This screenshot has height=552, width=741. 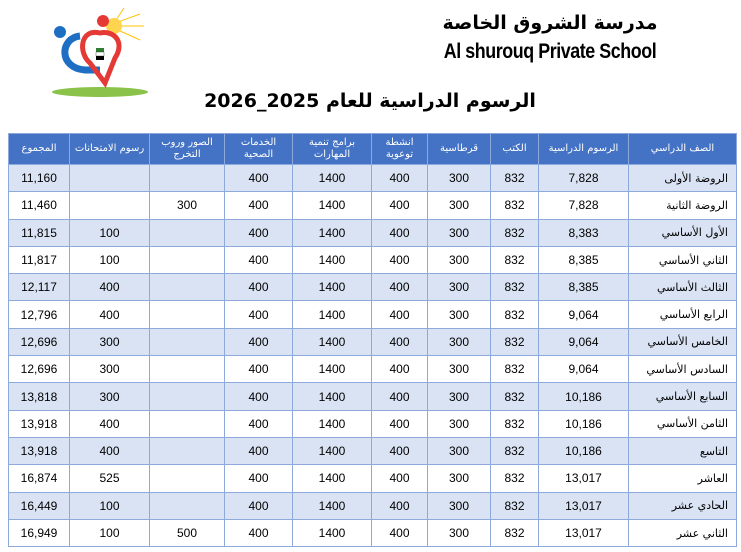 I want to click on column-header: الكتب, so click(x=514, y=149).